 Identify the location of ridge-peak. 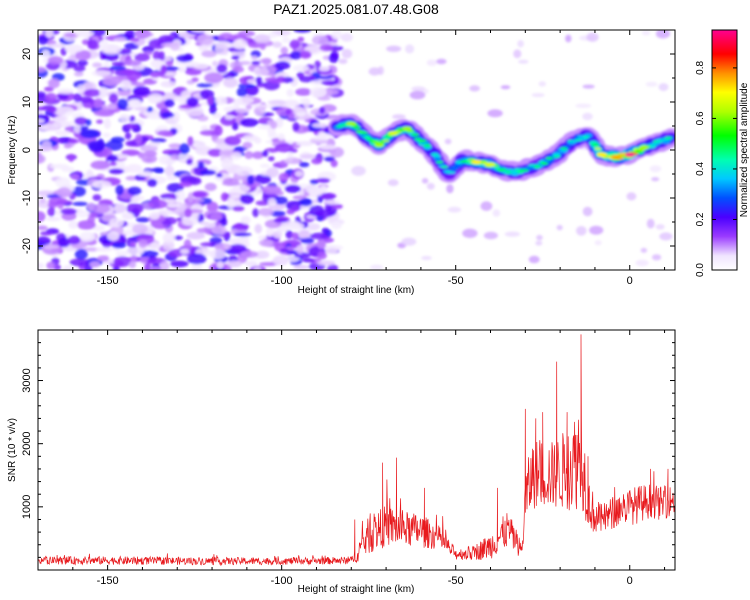
(476, 162).